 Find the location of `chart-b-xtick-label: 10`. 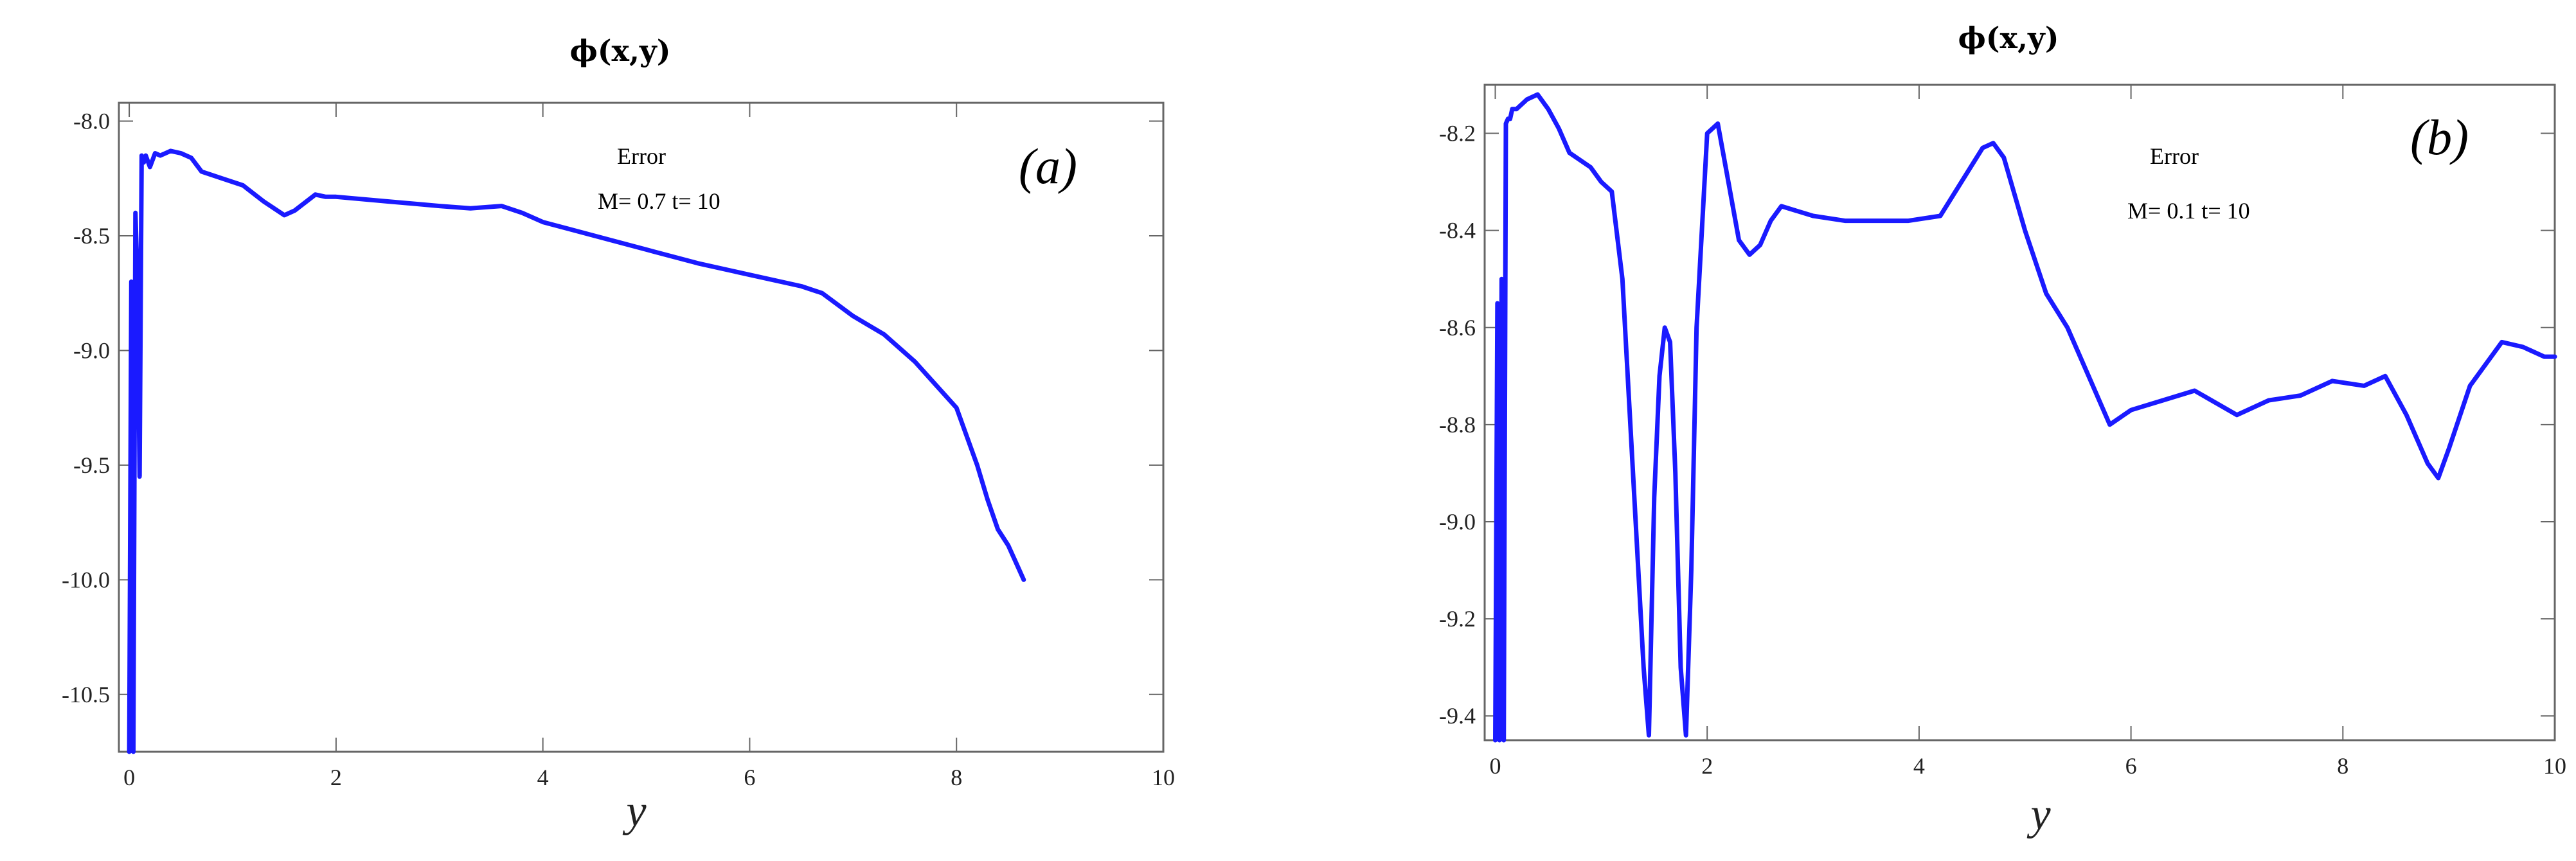

chart-b-xtick-label: 10 is located at coordinates (2554, 766).